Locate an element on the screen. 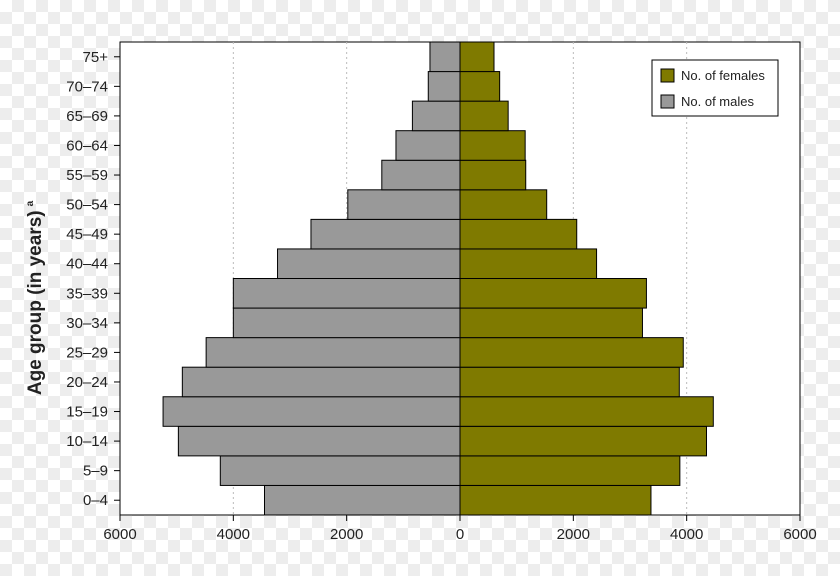 Image resolution: width=840 pixels, height=576 pixels. y-tick-label: 45–49 is located at coordinates (87, 234).